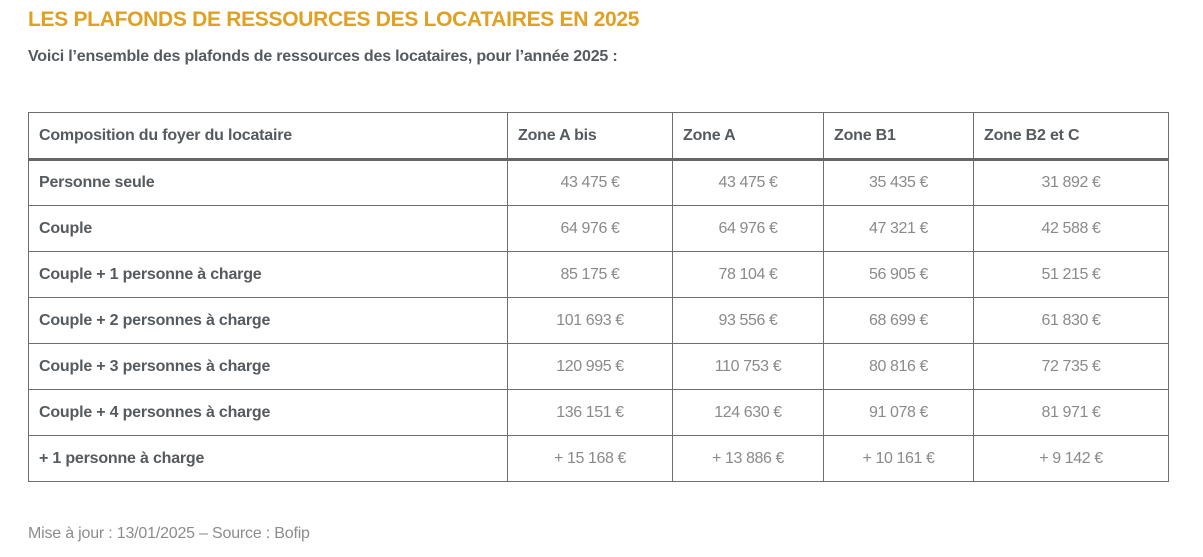  I want to click on cell-zone-b1: 68 699 €, so click(898, 320).